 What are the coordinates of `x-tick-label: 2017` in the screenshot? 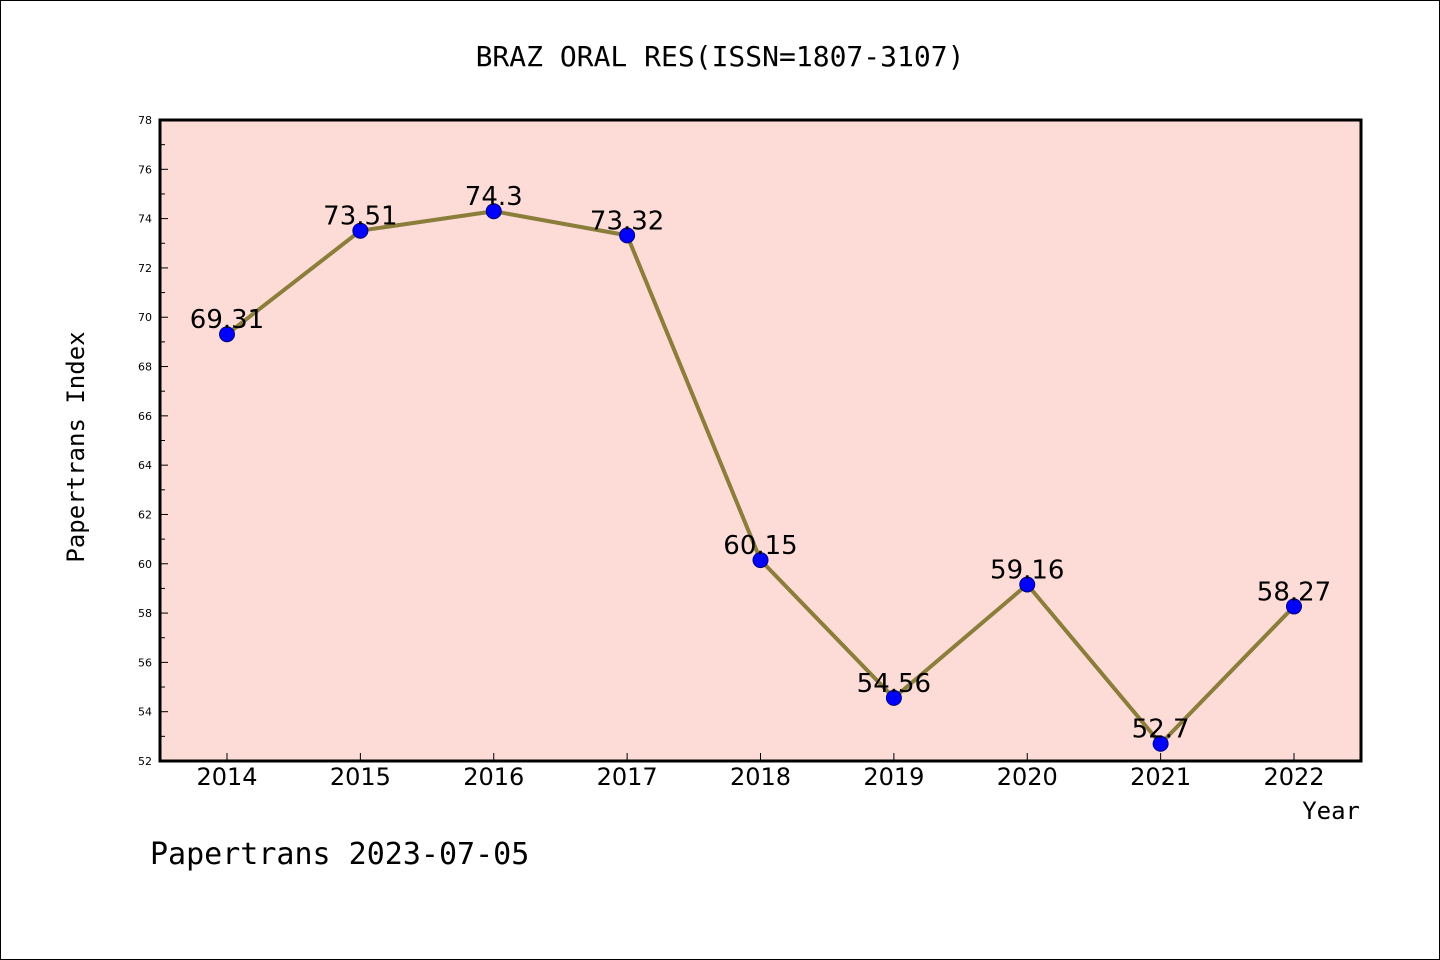 It's located at (627, 777).